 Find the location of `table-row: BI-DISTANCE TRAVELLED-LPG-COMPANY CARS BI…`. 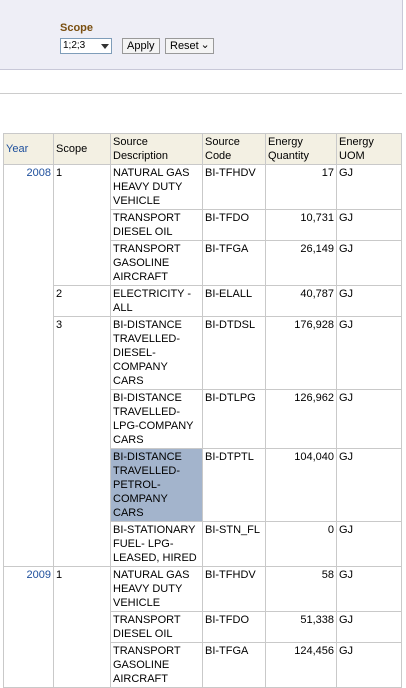

table-row: BI-DISTANCE TRAVELLED-LPG-COMPANY CARS BI… is located at coordinates (203, 419).